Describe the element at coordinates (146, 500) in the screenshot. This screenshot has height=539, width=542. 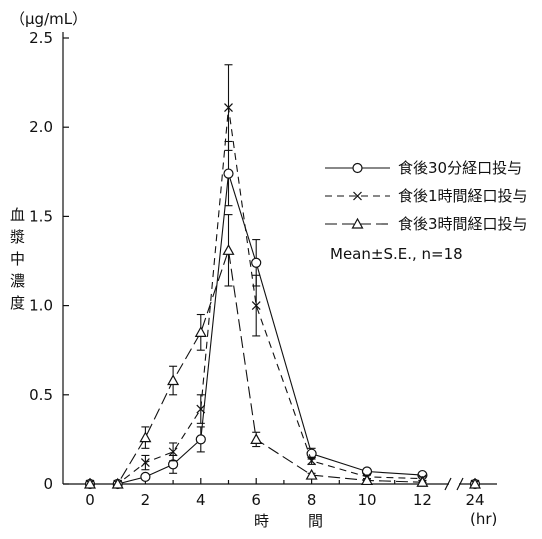
I see `x-tick-label: 2` at that location.